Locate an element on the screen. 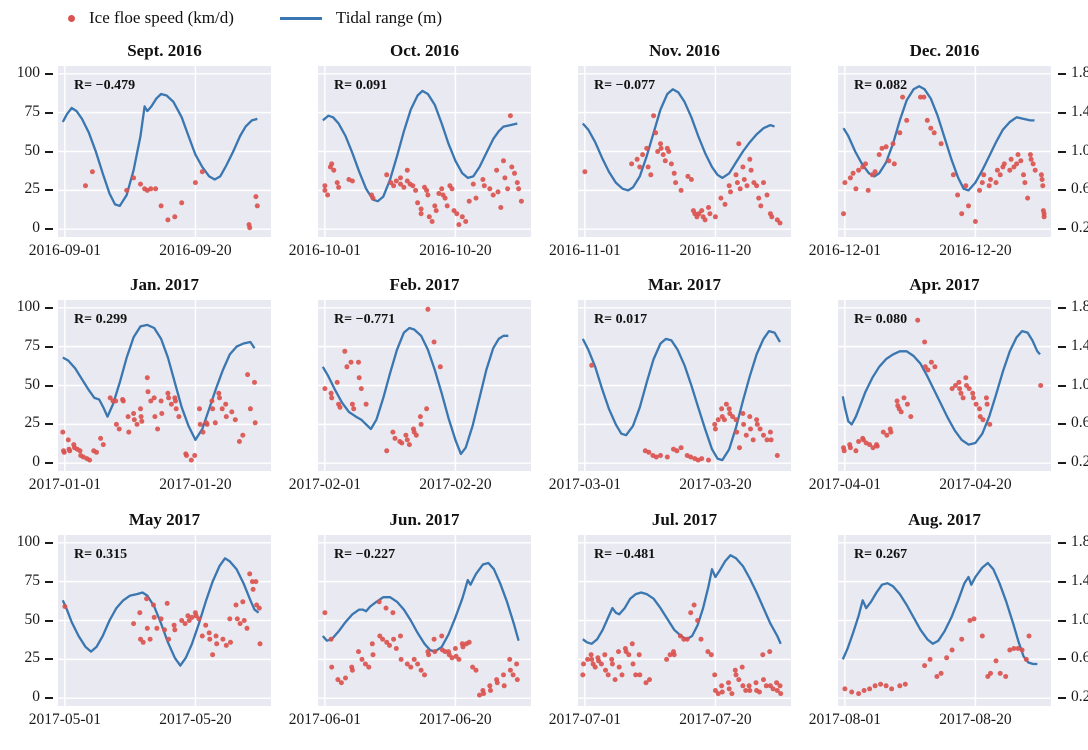 The height and width of the screenshot is (750, 1088). r-value-label: R= 0.080 is located at coordinates (880, 319).